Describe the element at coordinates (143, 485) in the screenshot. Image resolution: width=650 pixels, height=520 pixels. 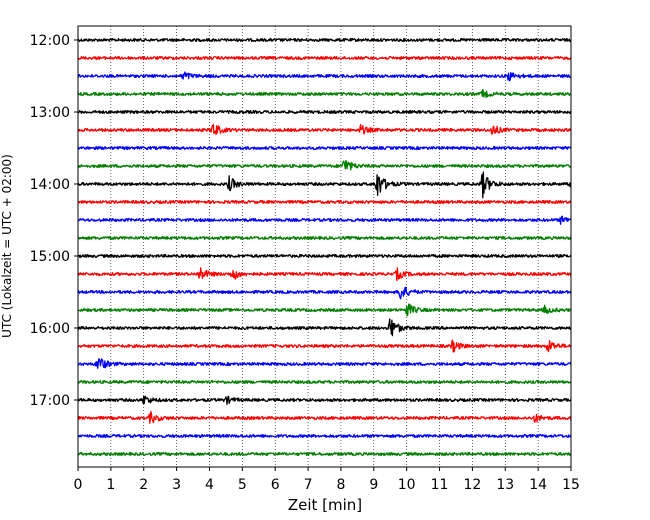
I see `x-tick-label: 2` at that location.